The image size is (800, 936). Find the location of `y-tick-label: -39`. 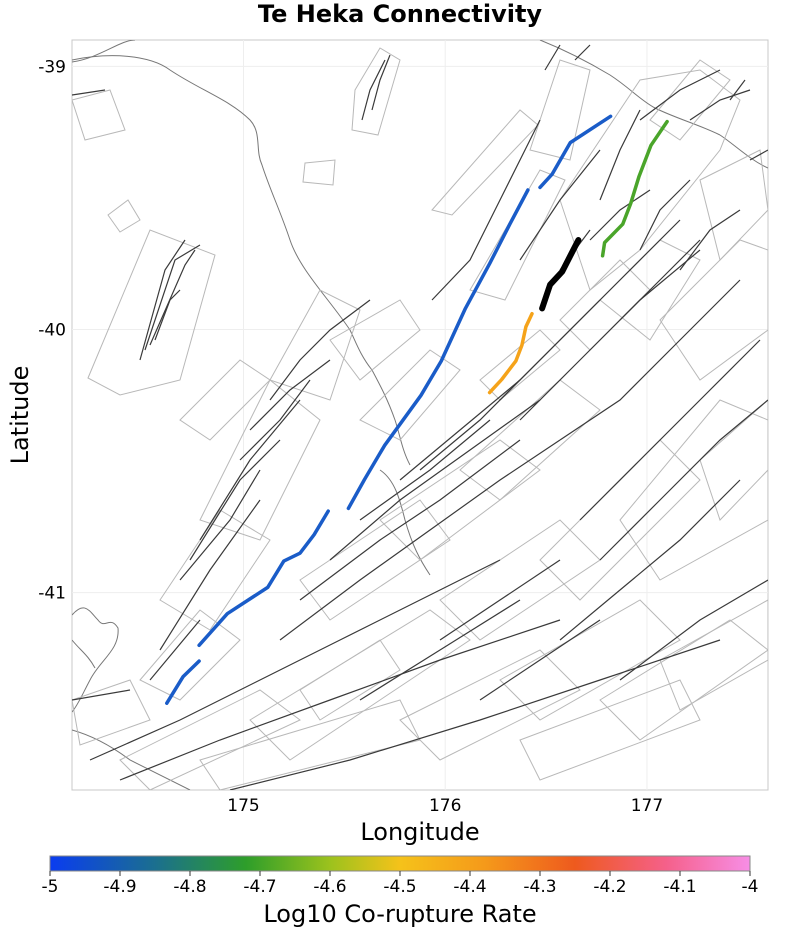

y-tick-label: -39 is located at coordinates (52, 67).